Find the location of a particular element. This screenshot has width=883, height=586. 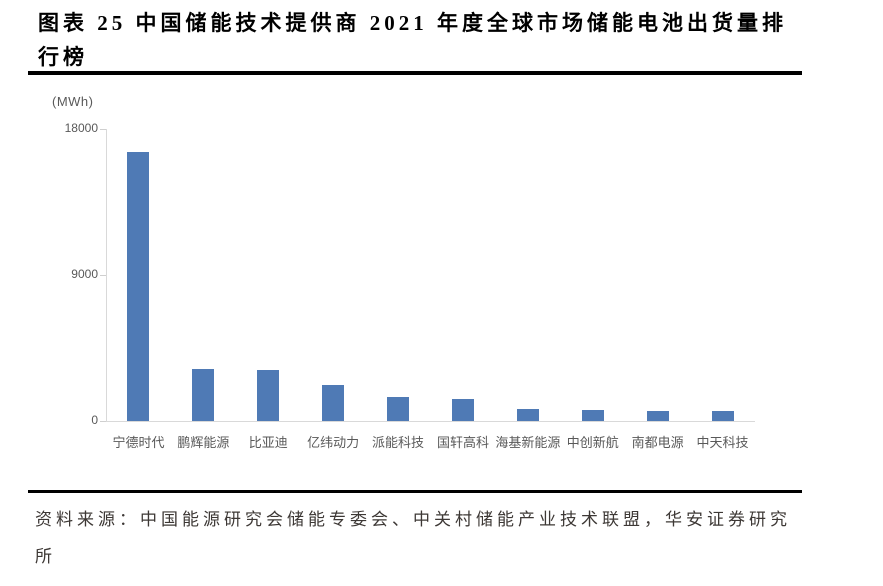

x-axis-category-label: 海基新能源 is located at coordinates (528, 442).